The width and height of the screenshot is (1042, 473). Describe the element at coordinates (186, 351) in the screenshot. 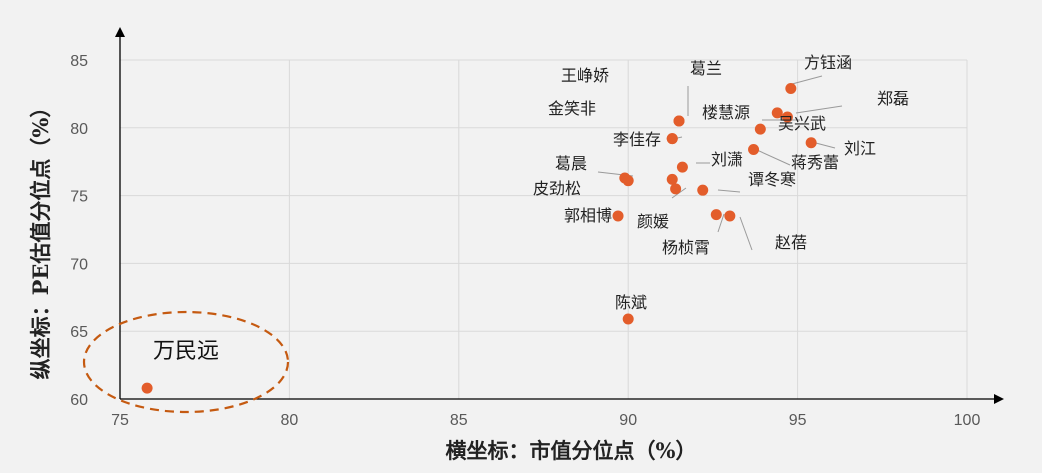

I see `point-label: 万民远` at that location.